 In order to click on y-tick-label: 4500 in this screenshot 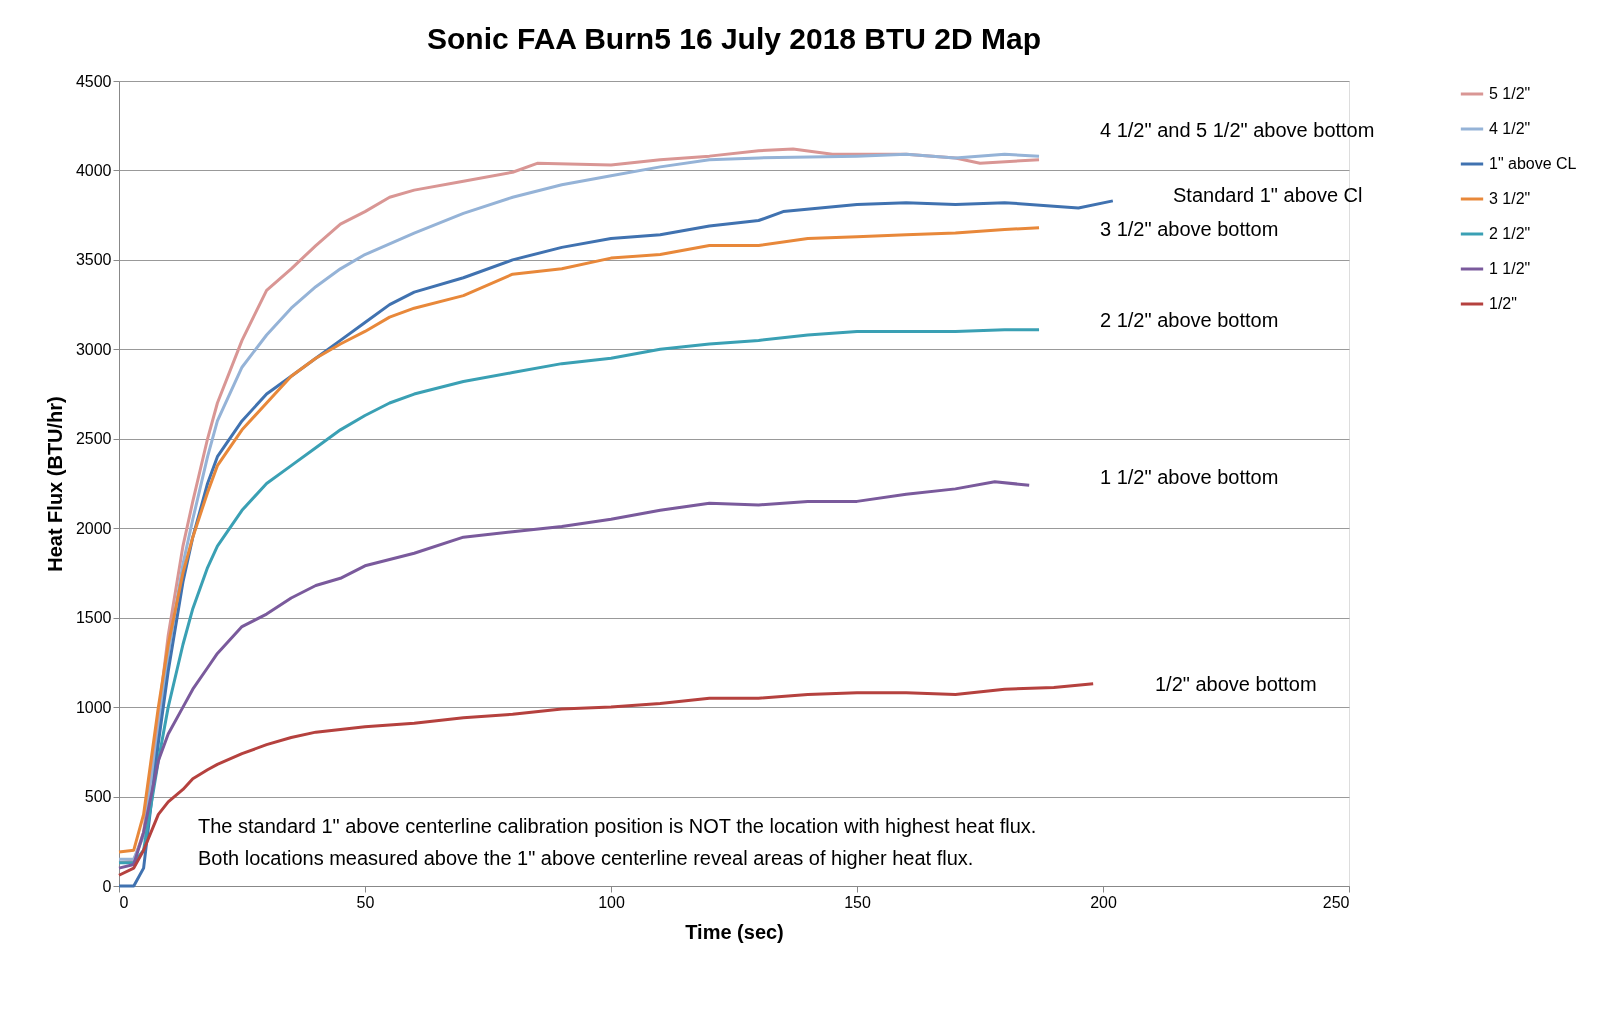, I will do `click(93, 81)`.